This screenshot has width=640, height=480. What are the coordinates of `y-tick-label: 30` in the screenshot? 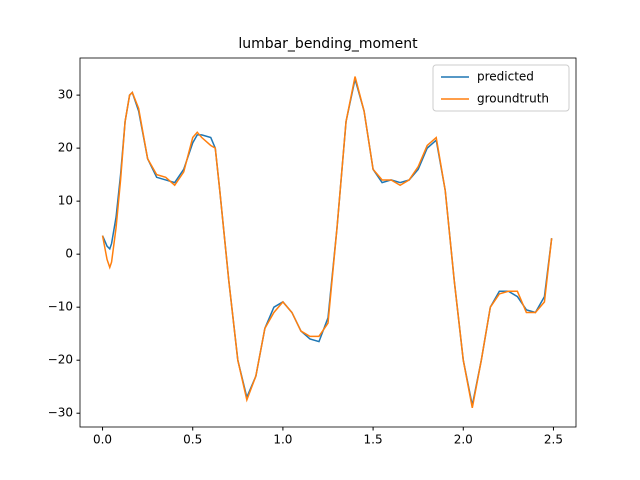 It's located at (65, 95).